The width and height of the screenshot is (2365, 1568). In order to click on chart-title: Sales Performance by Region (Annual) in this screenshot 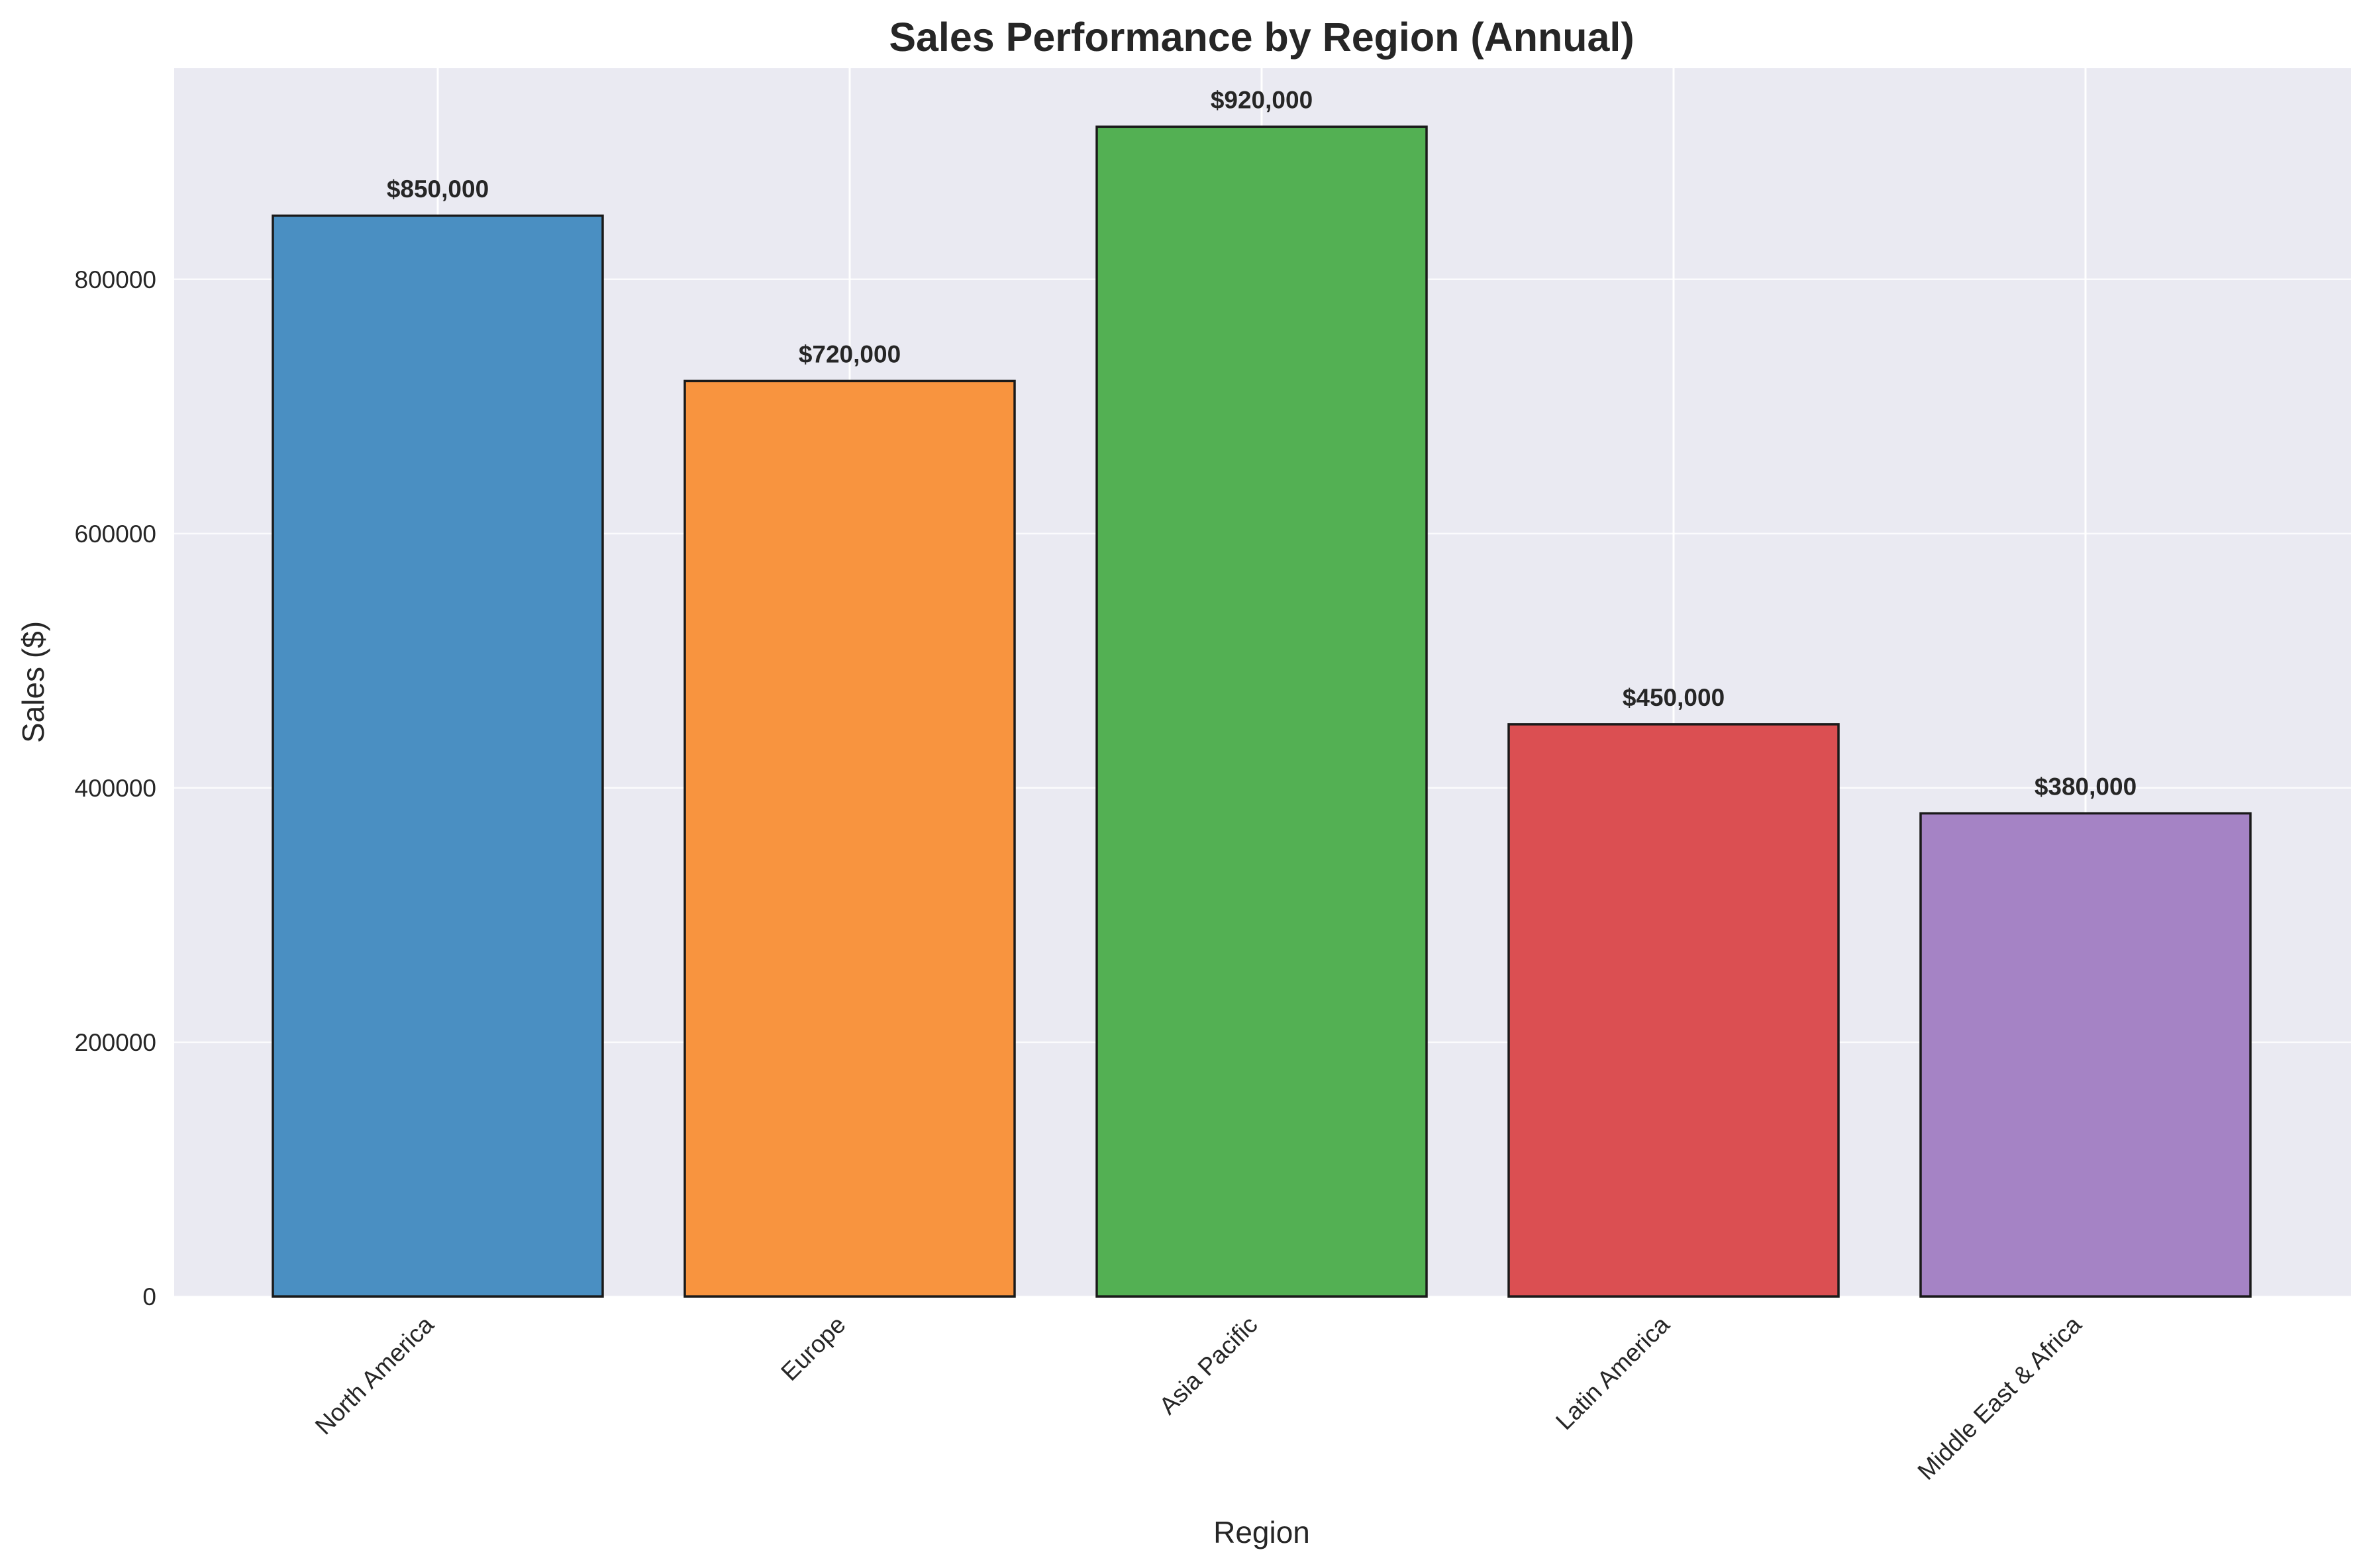, I will do `click(1261, 37)`.